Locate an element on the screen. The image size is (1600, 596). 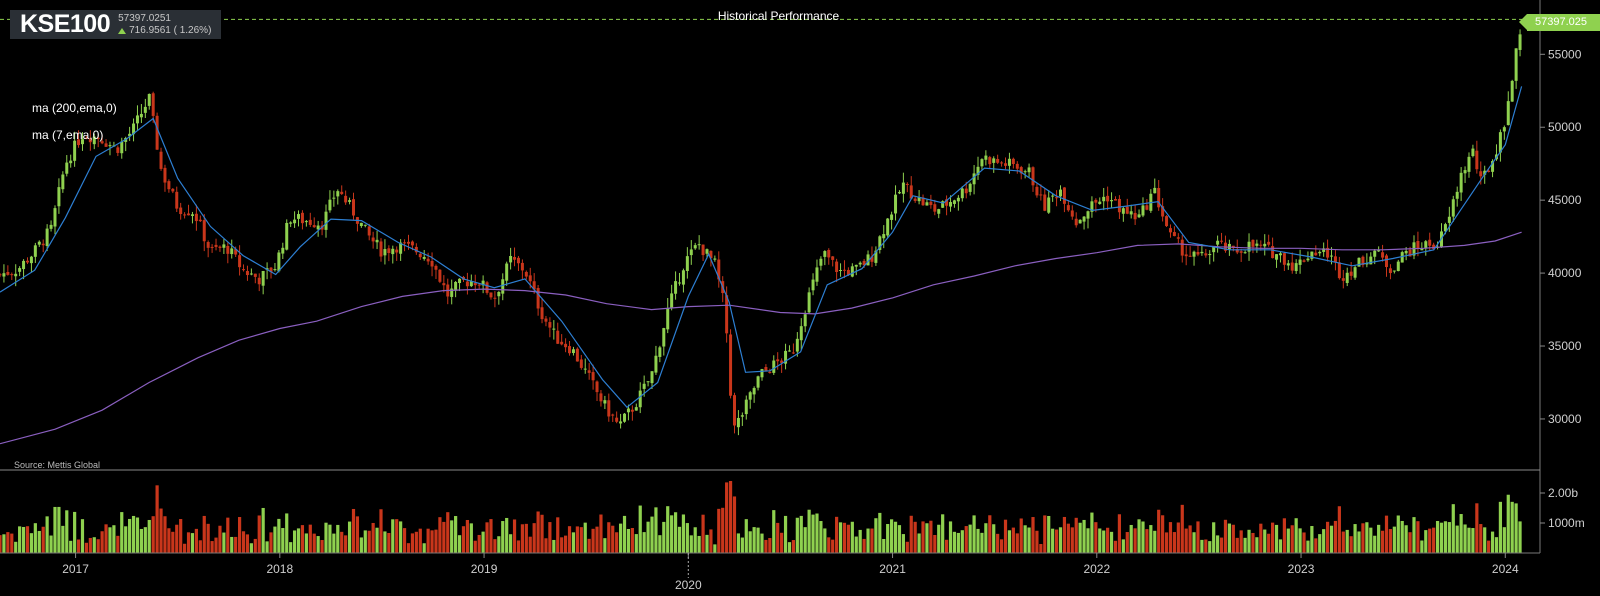
price-tick-label: 35000 is located at coordinates (1565, 346).